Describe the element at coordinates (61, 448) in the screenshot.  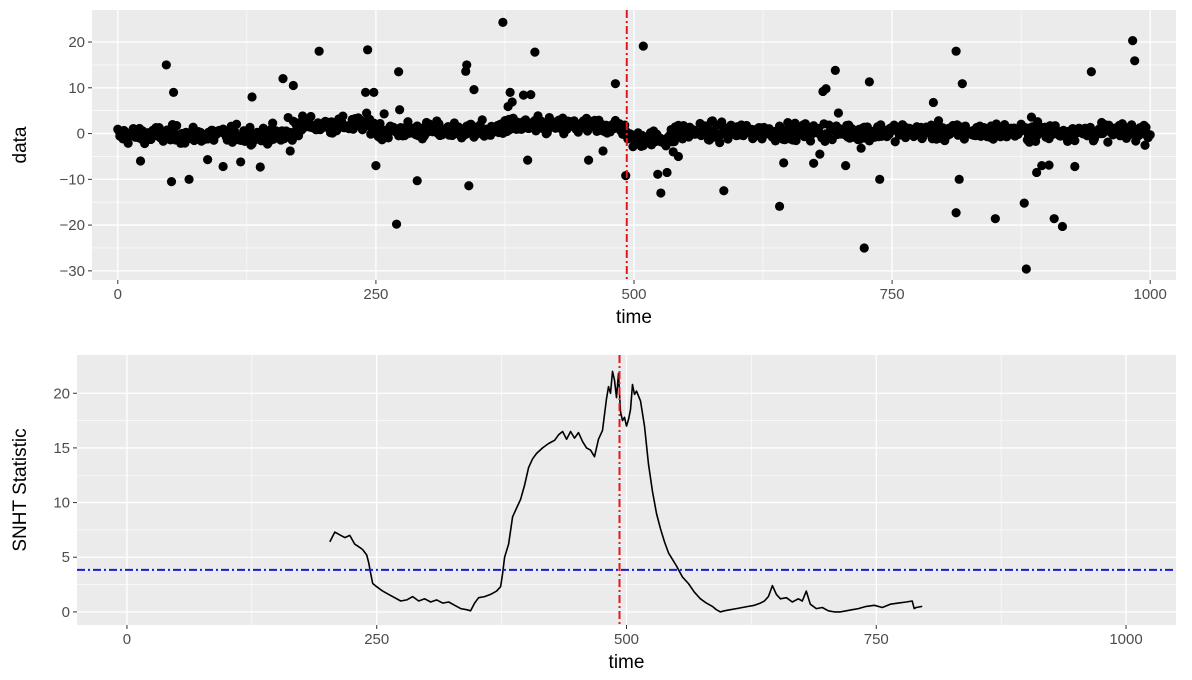
I see `y-tick-label: 15` at that location.